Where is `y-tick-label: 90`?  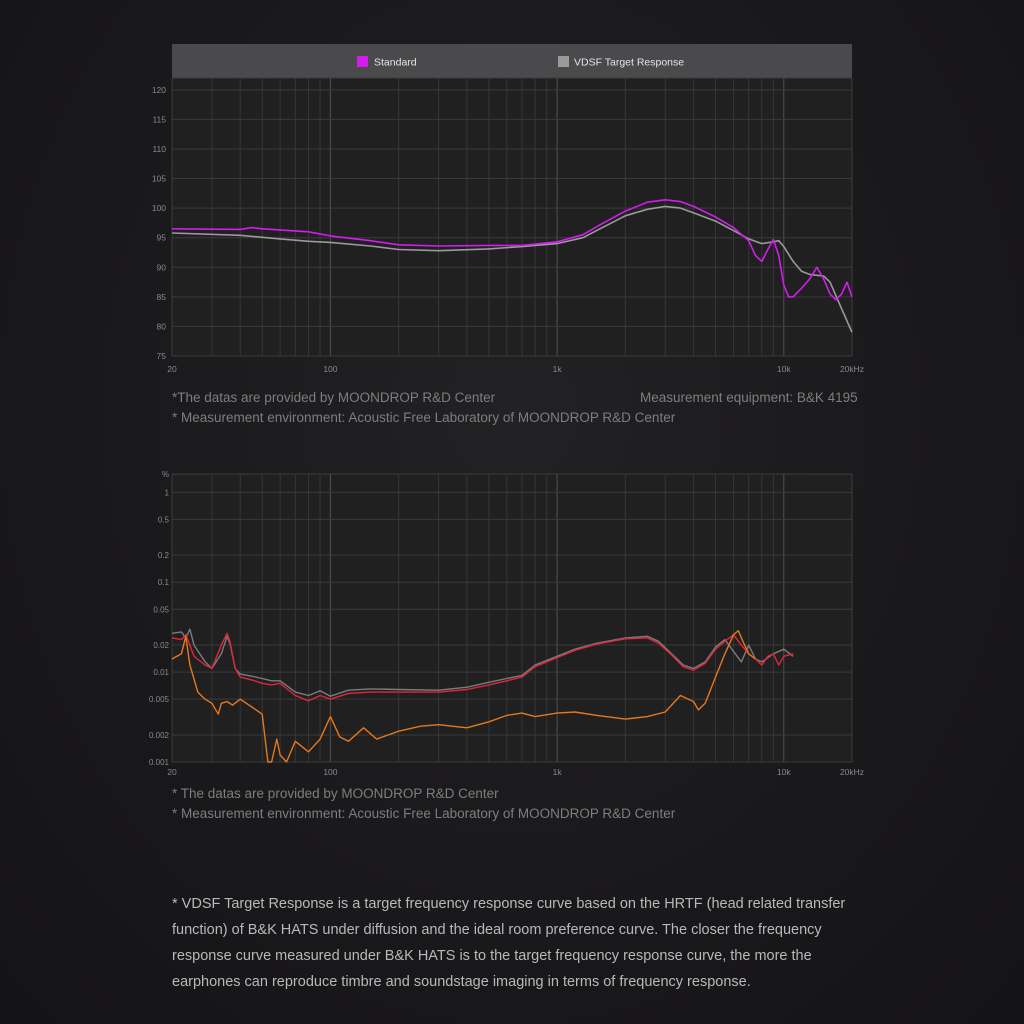 y-tick-label: 90 is located at coordinates (162, 267).